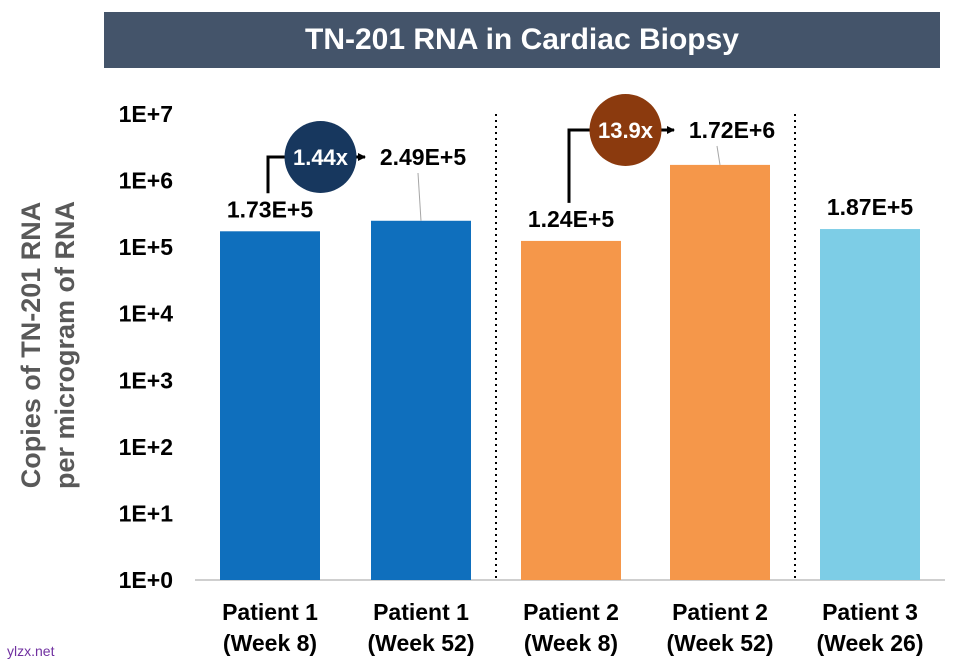 This screenshot has width=954, height=667. I want to click on fold-change-label: 13.9x, so click(626, 130).